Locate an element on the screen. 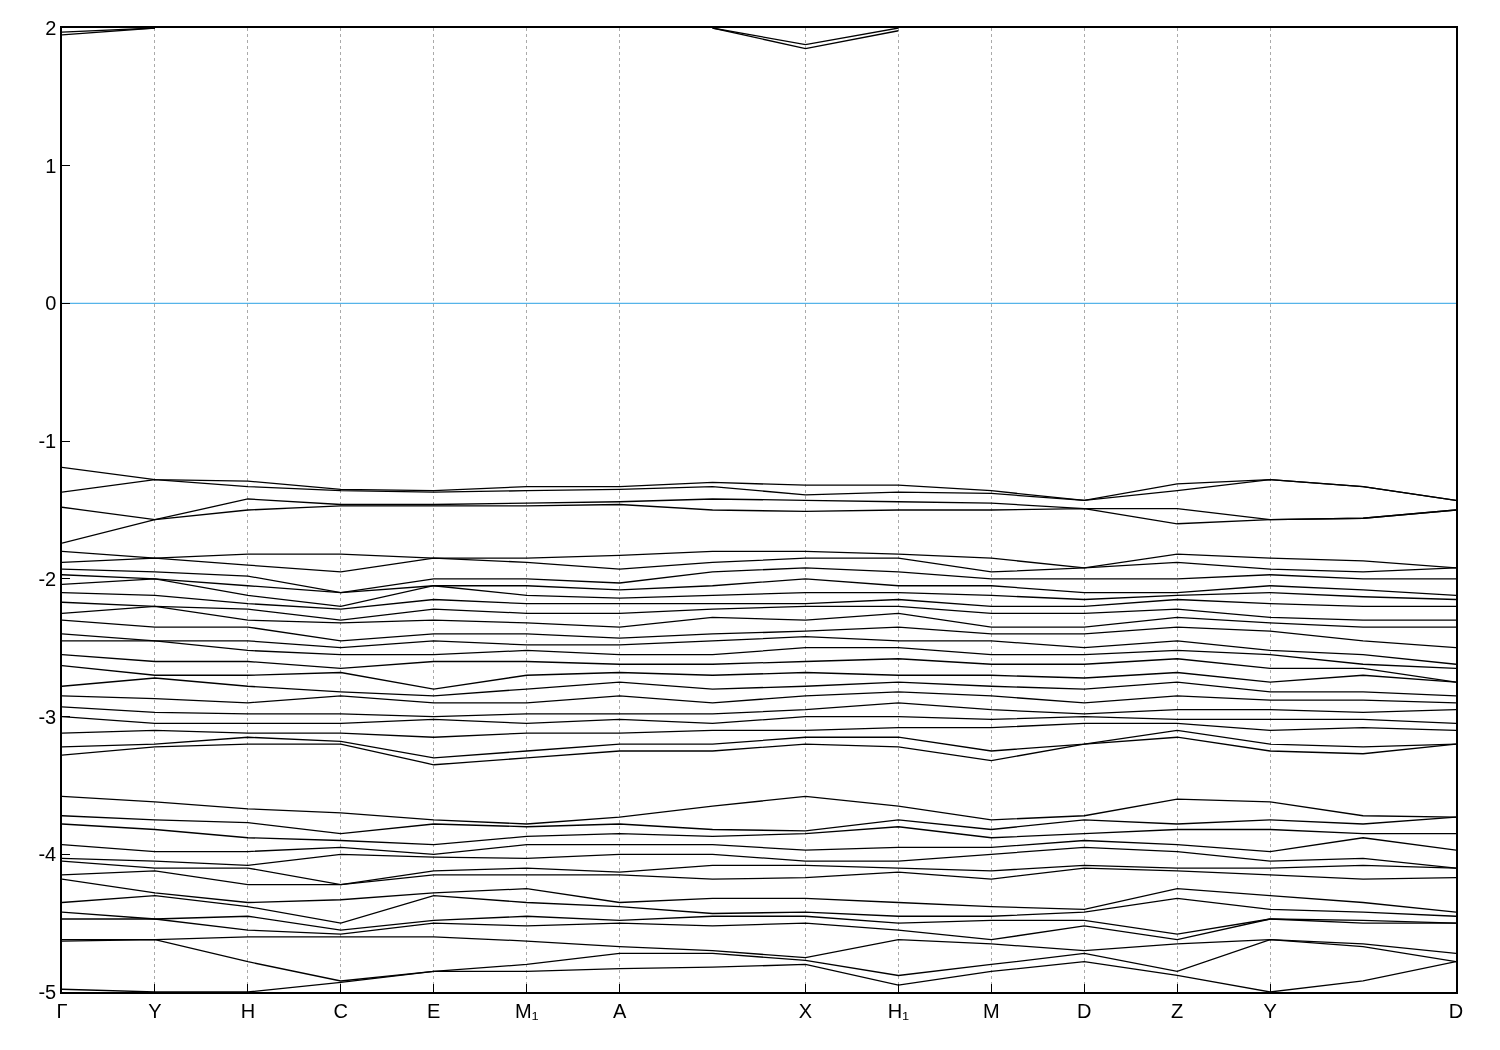 The height and width of the screenshot is (1050, 1500). x-tick-label: M₁ is located at coordinates (526, 1010).